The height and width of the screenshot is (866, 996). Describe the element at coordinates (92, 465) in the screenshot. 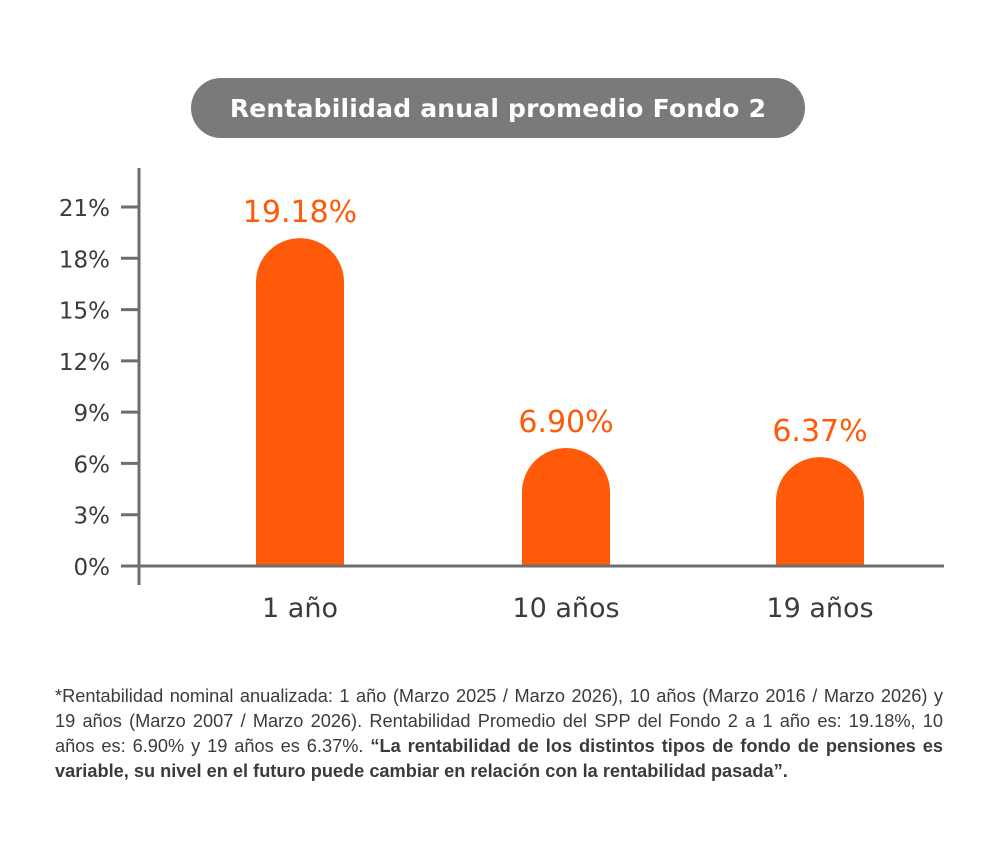

I see `y-tick-label: 6%` at that location.